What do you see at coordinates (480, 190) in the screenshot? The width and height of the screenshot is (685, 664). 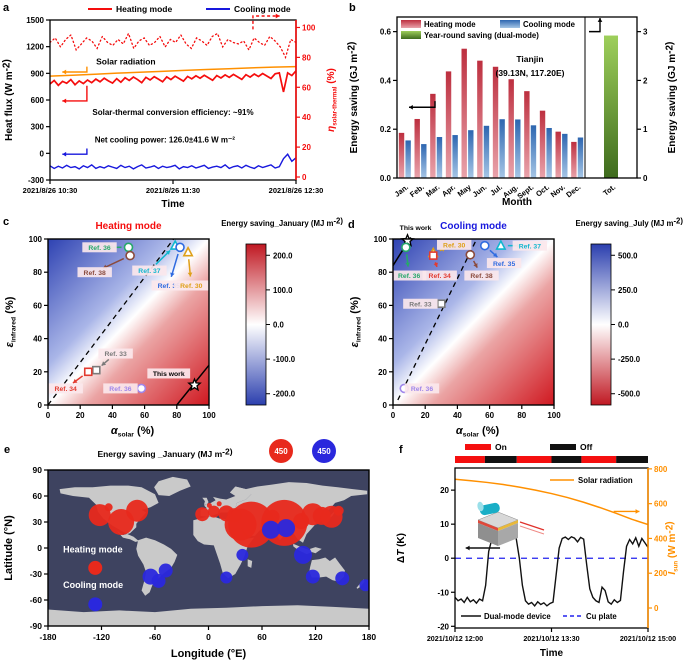 I see `month-tick-label: Jun.` at bounding box center [480, 190].